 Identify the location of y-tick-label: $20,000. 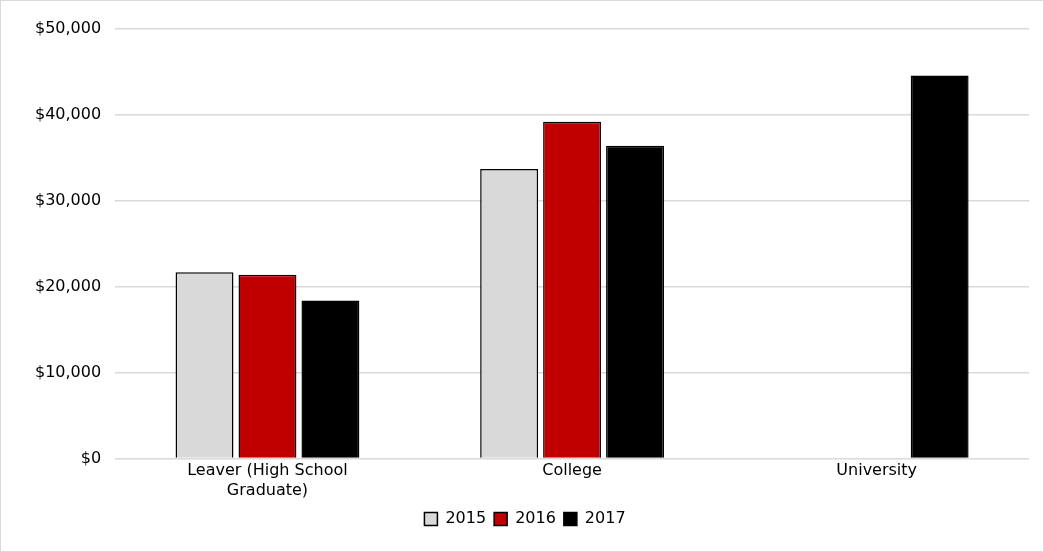
(68, 285).